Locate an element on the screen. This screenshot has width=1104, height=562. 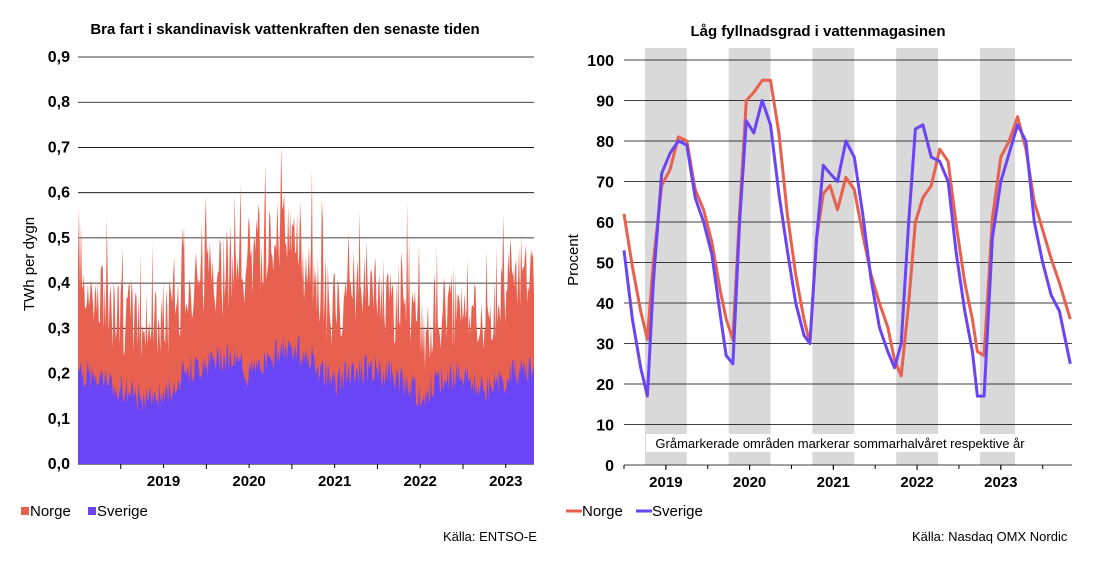
right-y-tick-label: 100 is located at coordinates (600, 61).